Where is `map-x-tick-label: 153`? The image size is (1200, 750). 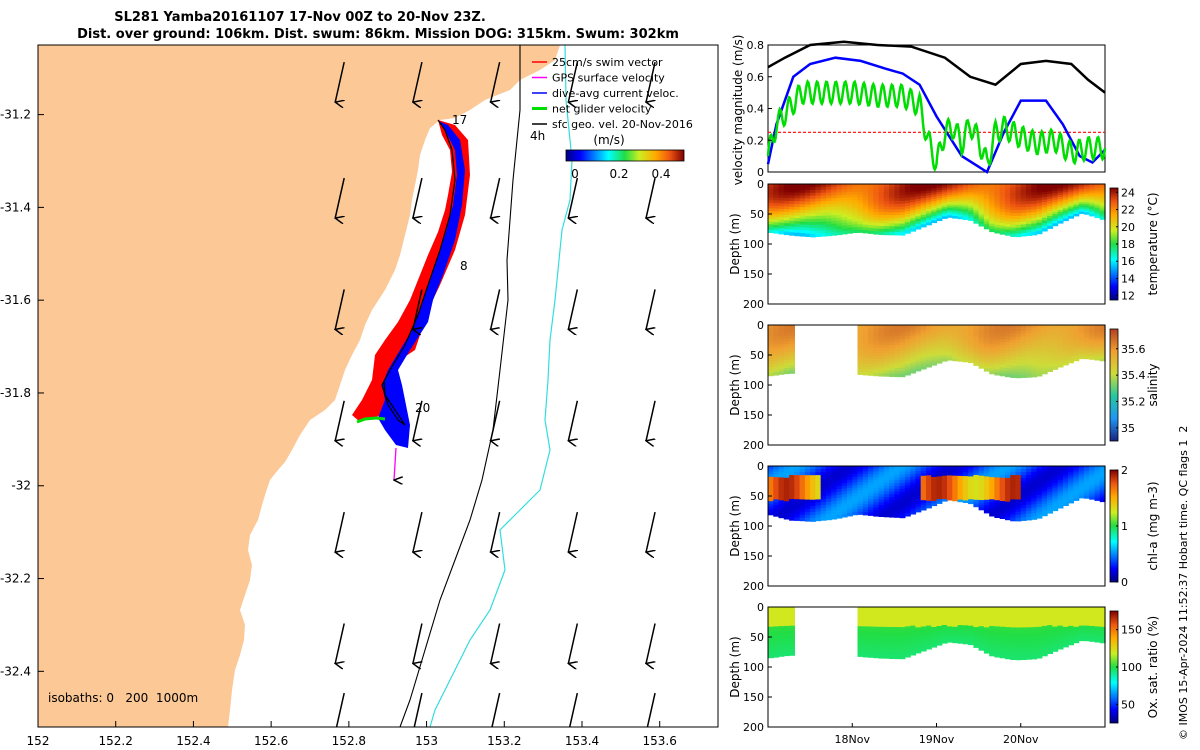
map-x-tick-label: 153 is located at coordinates (426, 741).